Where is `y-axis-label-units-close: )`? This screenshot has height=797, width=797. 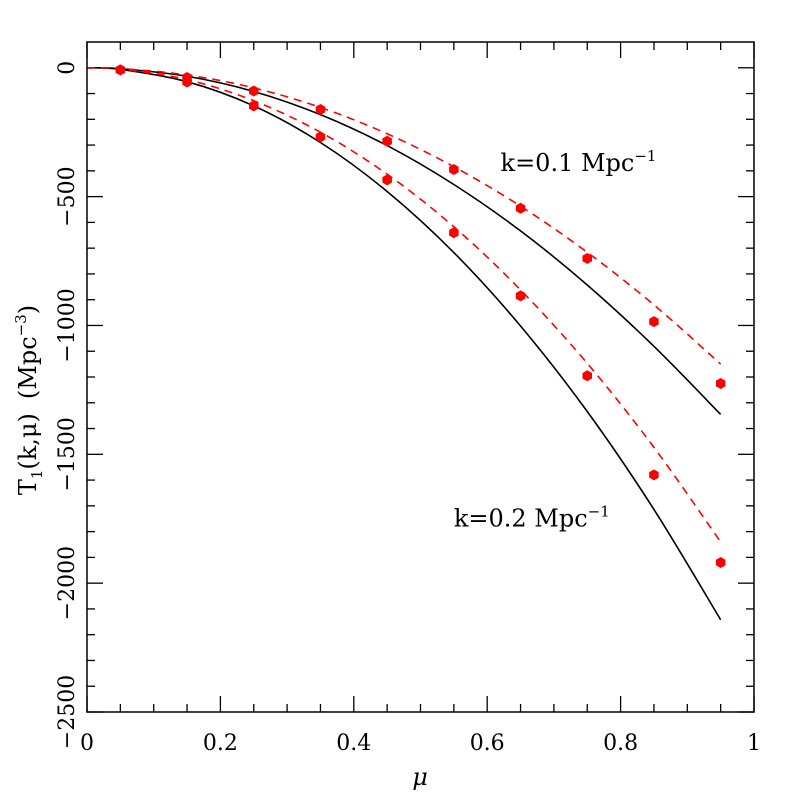
y-axis-label-units-close: ) is located at coordinates (28, 309).